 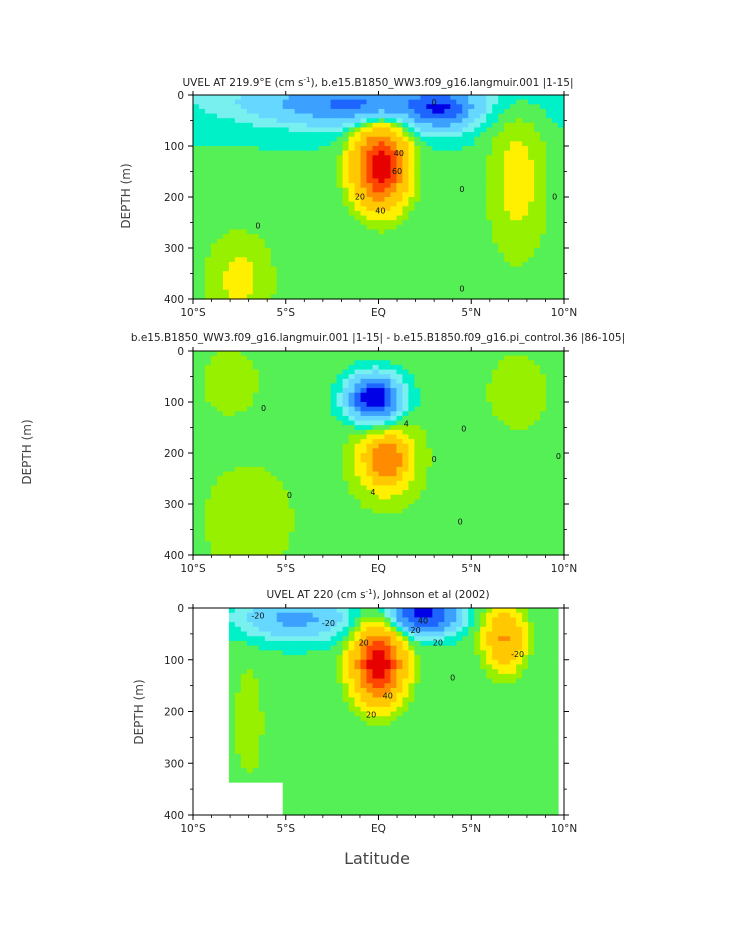 What do you see at coordinates (378, 313) in the screenshot?
I see `x-tick-label: EQ` at bounding box center [378, 313].